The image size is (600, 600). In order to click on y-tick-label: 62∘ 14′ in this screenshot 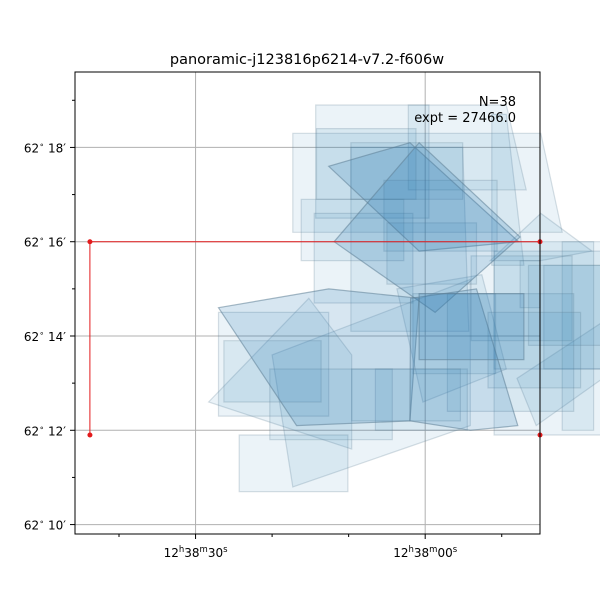, I will do `click(45, 336)`.